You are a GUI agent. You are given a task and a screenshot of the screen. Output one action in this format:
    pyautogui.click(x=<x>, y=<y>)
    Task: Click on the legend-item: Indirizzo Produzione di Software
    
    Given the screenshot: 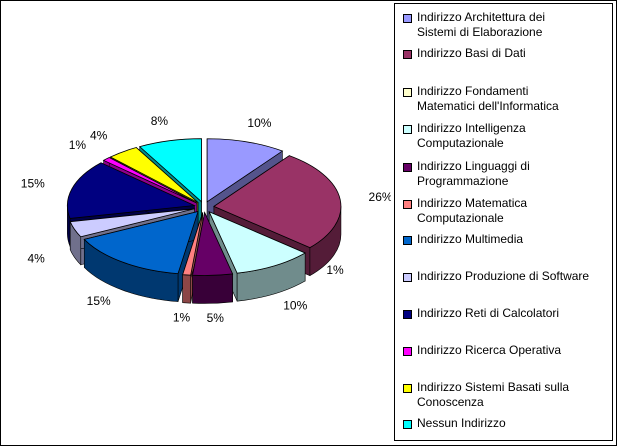 What is the action you would take?
    pyautogui.click(x=505, y=276)
    